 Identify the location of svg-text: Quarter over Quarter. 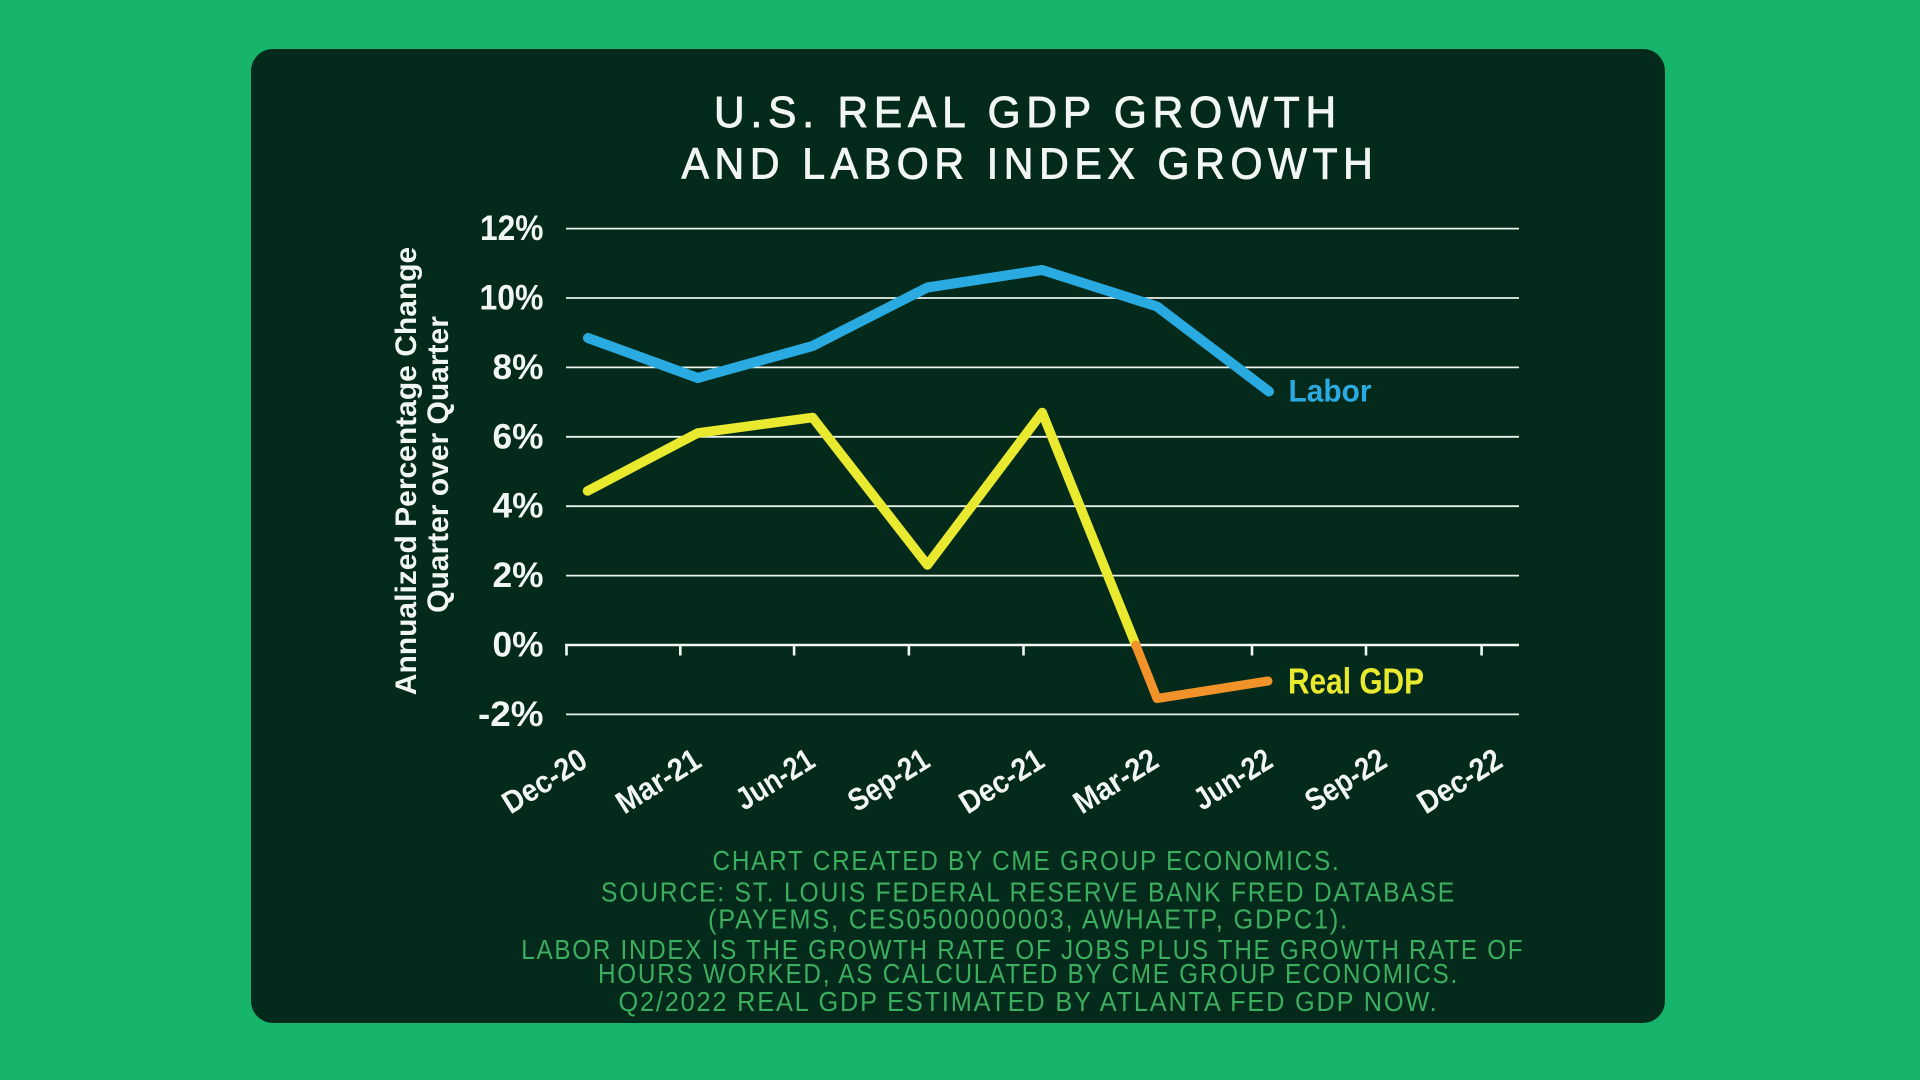
(438, 464).